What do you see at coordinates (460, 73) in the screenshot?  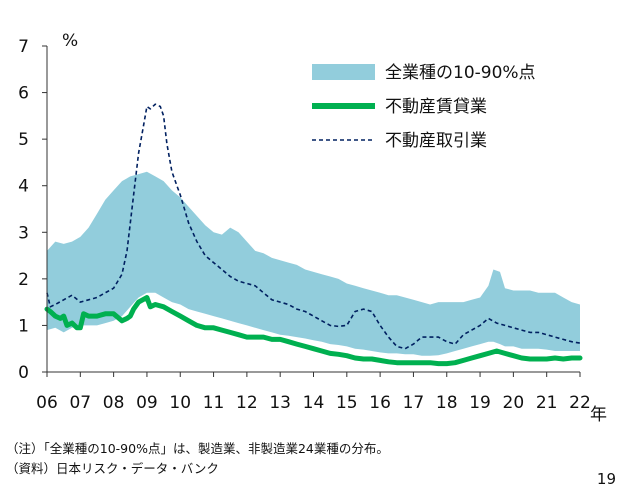 I see `legend-label: 全業種の10-90%点` at bounding box center [460, 73].